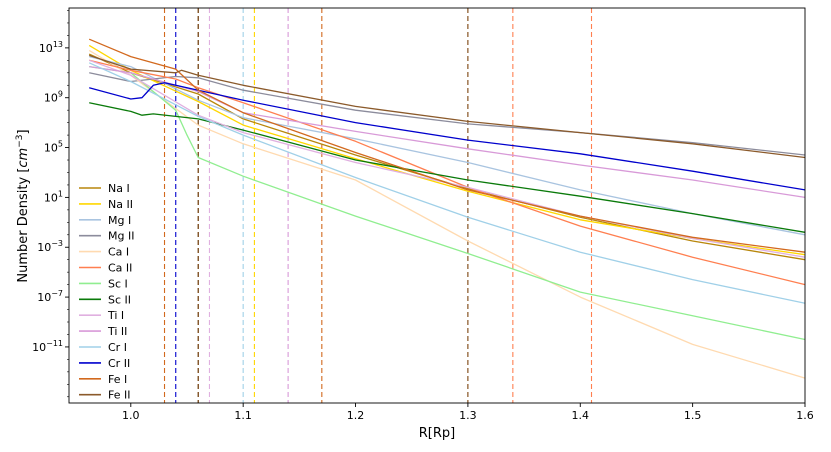  I want to click on x-tick-label: 1.3, so click(468, 415).